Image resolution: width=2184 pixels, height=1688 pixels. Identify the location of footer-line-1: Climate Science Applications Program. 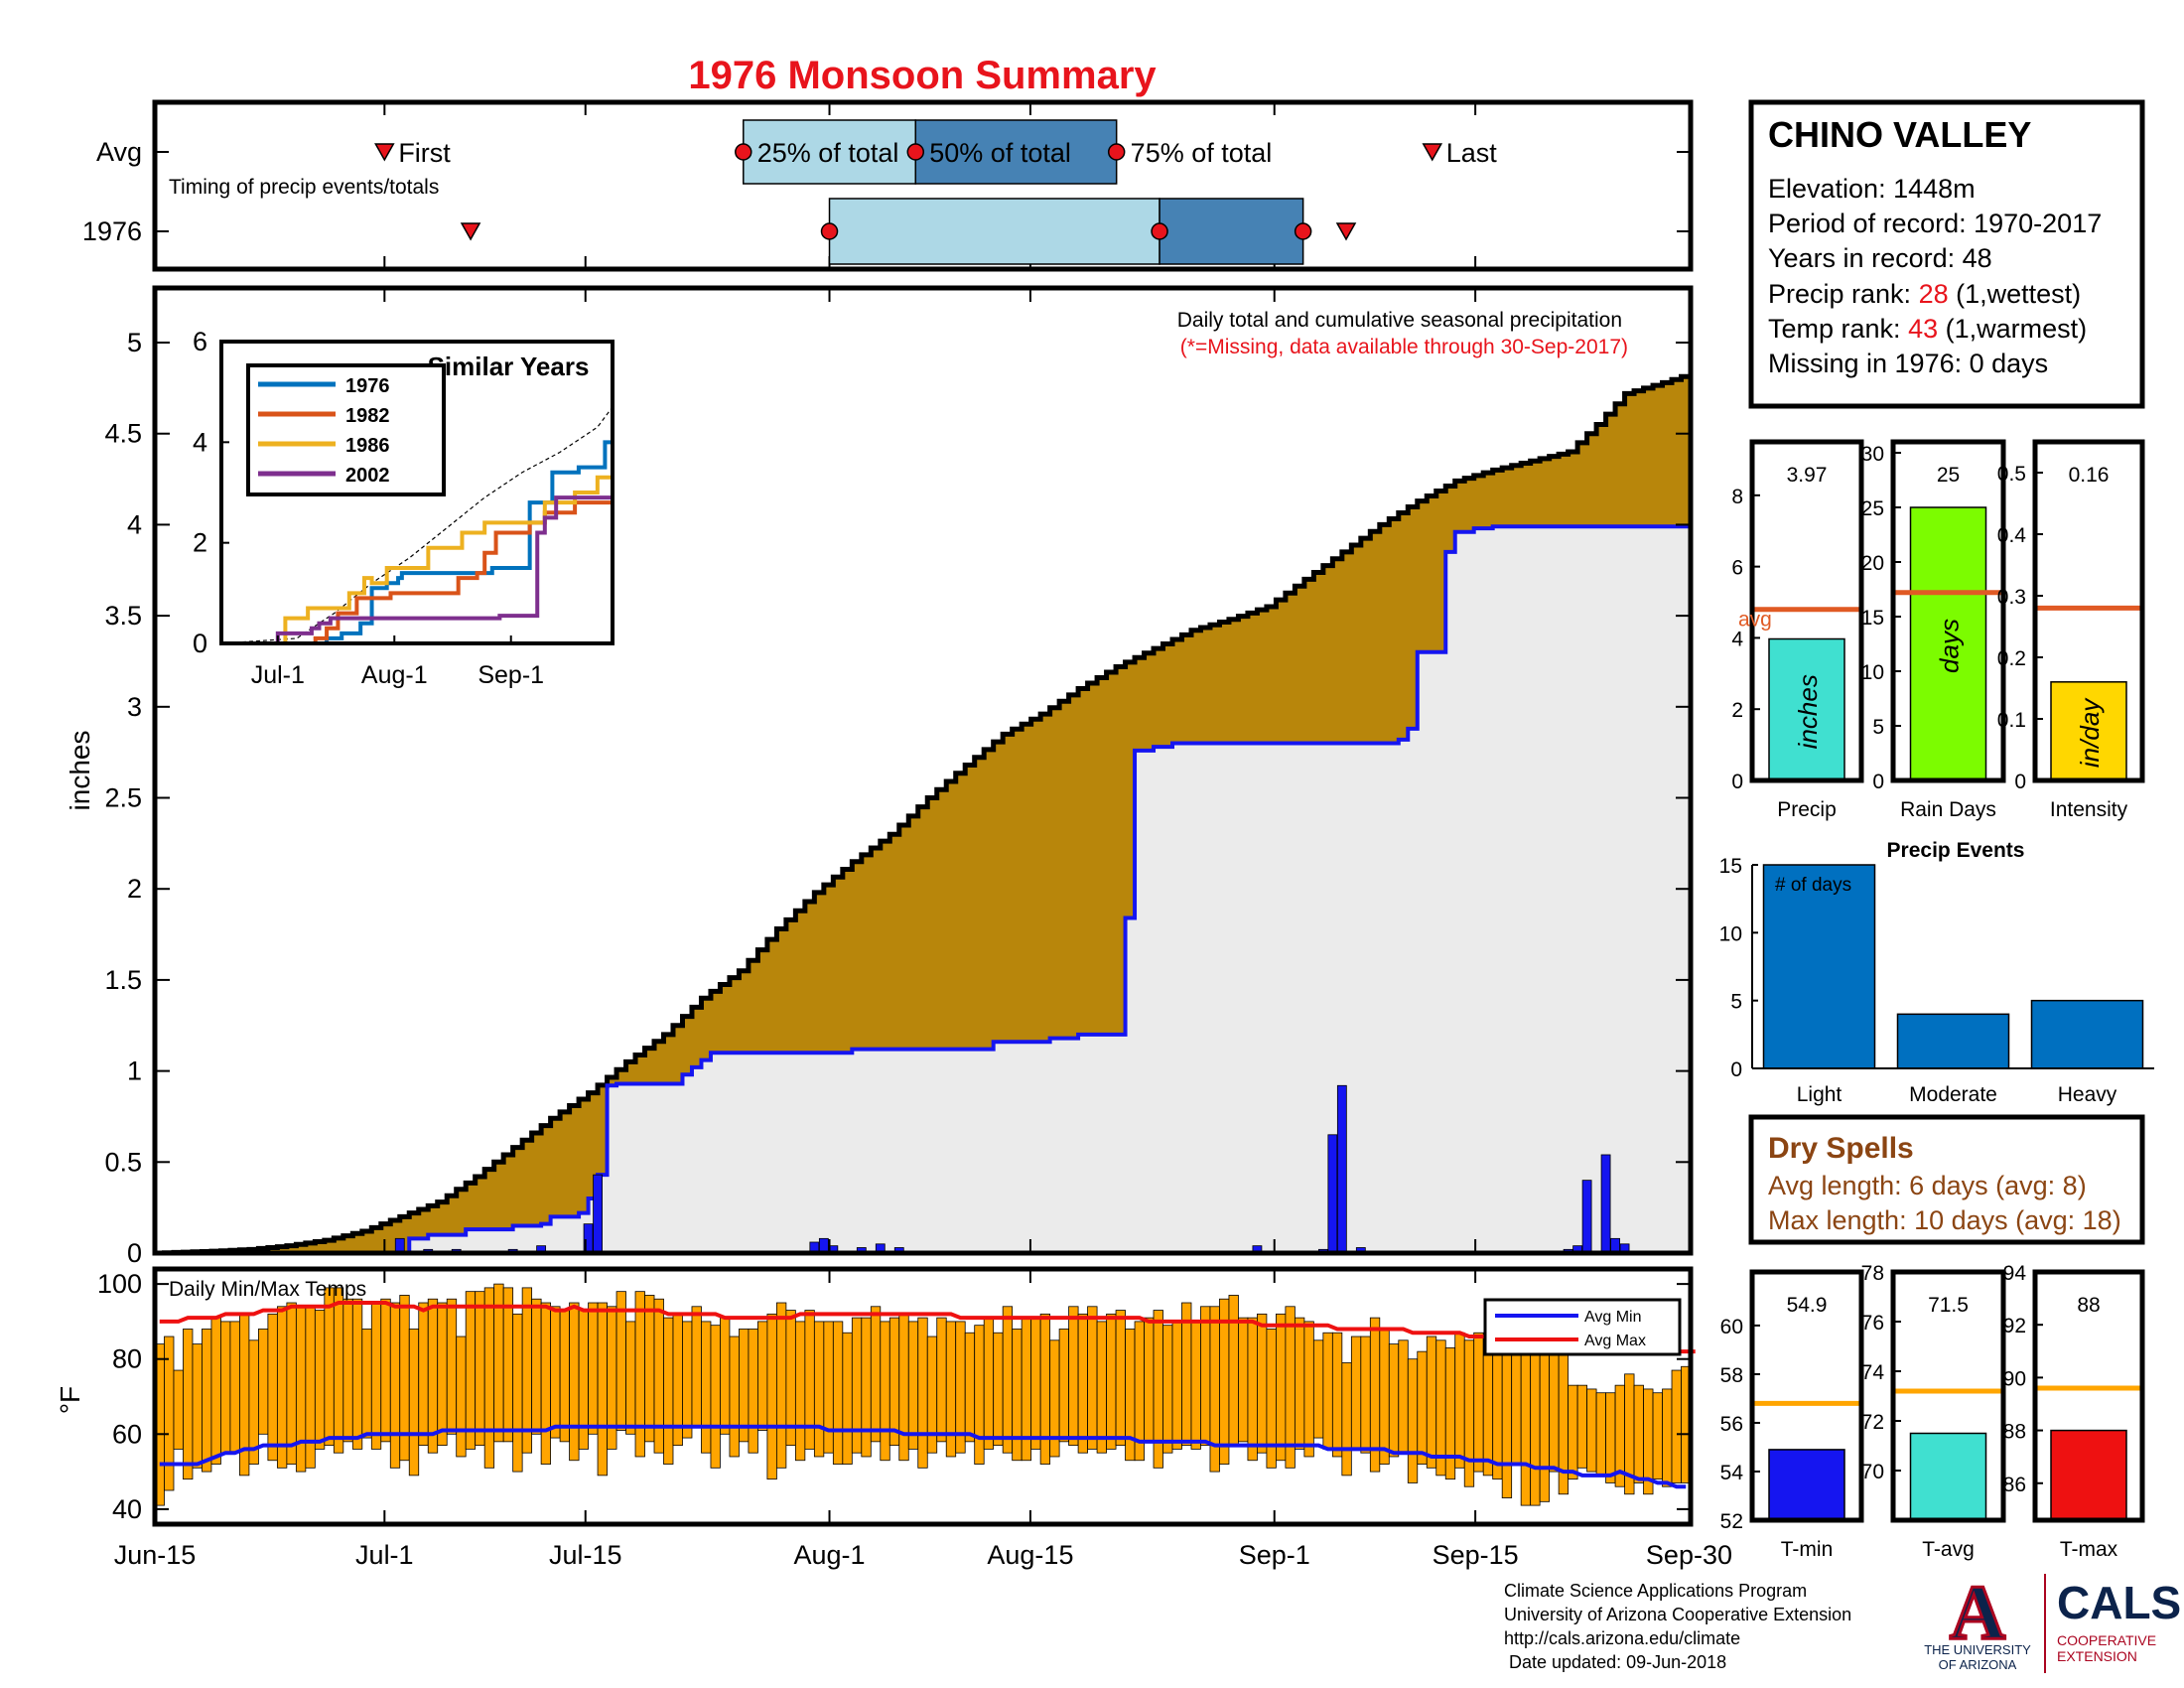
(1655, 1591).